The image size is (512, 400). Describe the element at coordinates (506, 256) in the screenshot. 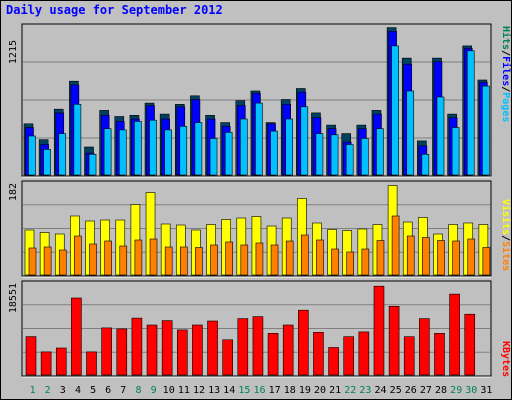

I see `legend-item: Sites` at that location.